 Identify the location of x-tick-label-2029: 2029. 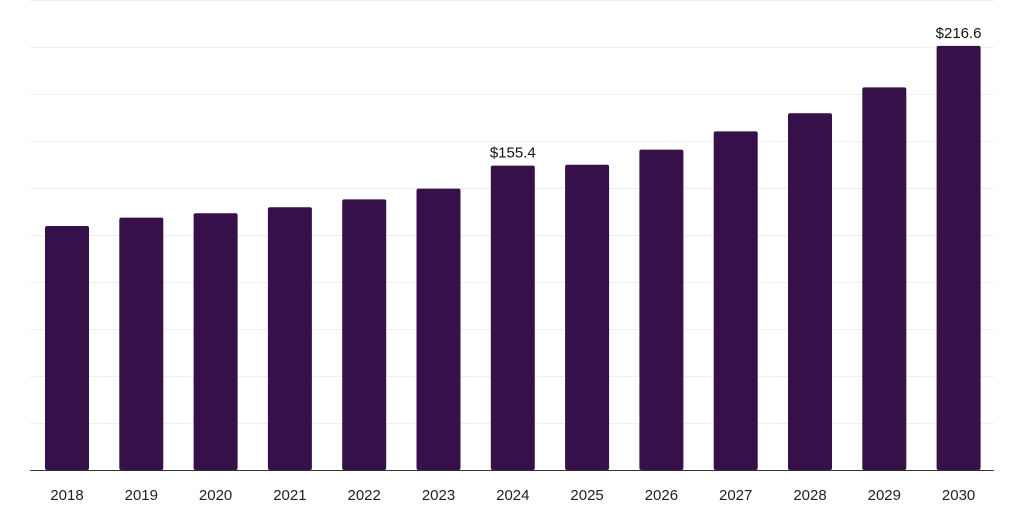
(884, 495).